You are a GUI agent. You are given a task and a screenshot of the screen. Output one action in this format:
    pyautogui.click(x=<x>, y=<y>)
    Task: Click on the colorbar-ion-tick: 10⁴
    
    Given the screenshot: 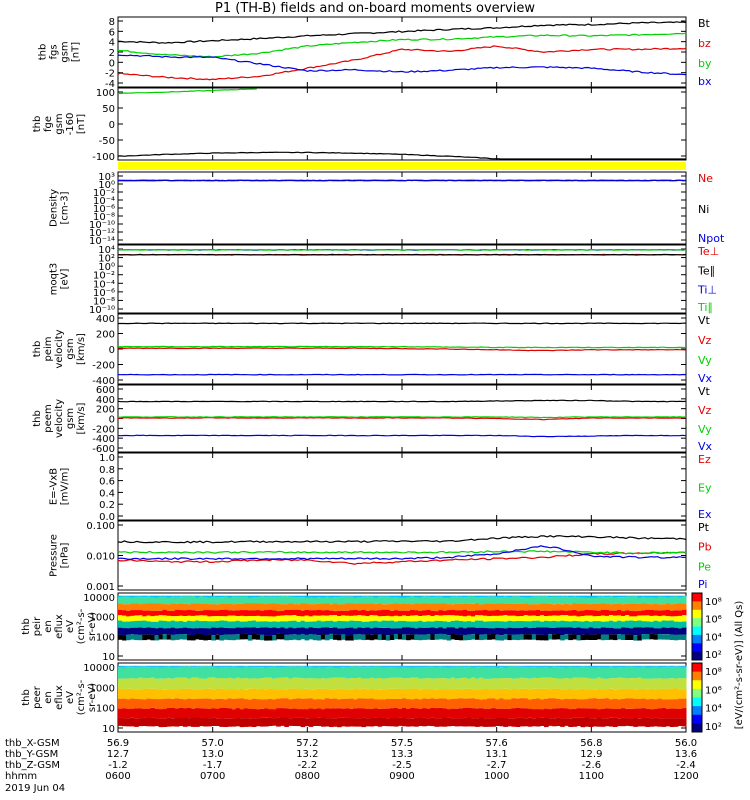 What is the action you would take?
    pyautogui.click(x=713, y=637)
    